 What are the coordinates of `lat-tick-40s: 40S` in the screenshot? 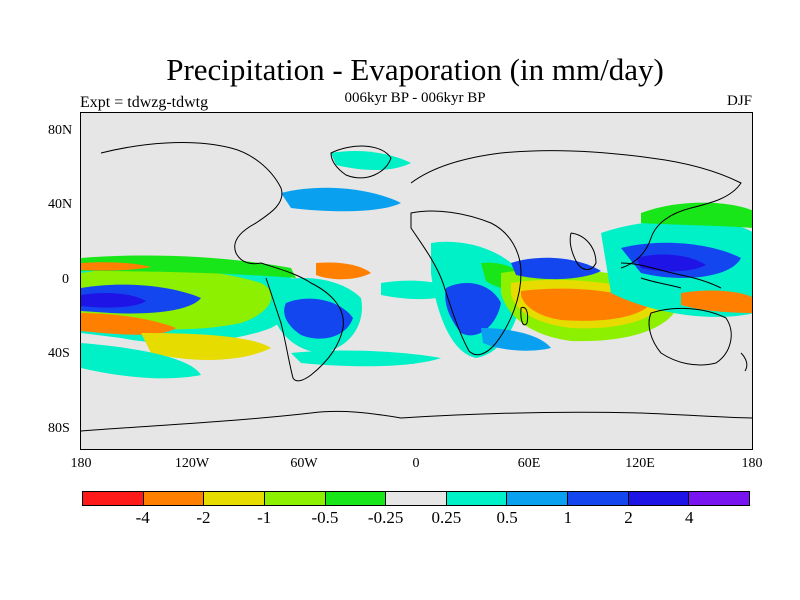 It's located at (59, 353).